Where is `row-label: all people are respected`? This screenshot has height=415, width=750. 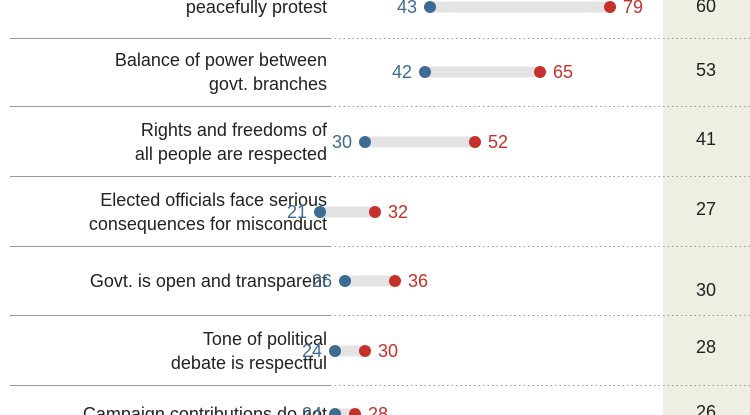
row-label: all people are respected is located at coordinates (231, 154).